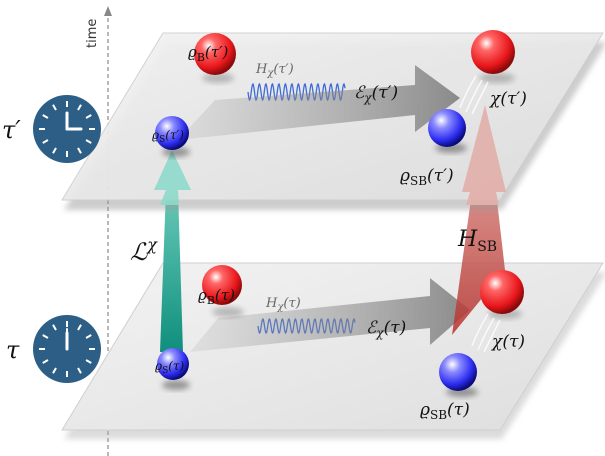  Describe the element at coordinates (92, 33) in the screenshot. I see `time-axis-label: time` at that location.